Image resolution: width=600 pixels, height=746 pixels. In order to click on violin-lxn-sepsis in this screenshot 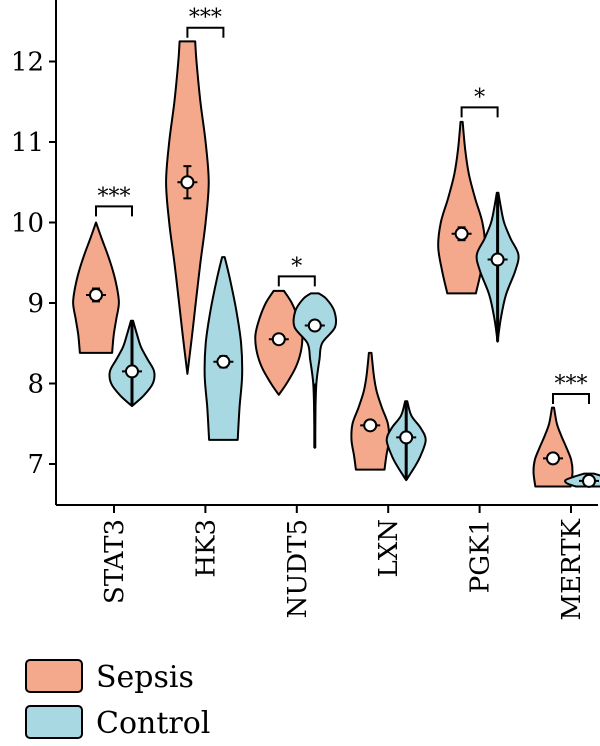, I will do `click(370, 411)`.